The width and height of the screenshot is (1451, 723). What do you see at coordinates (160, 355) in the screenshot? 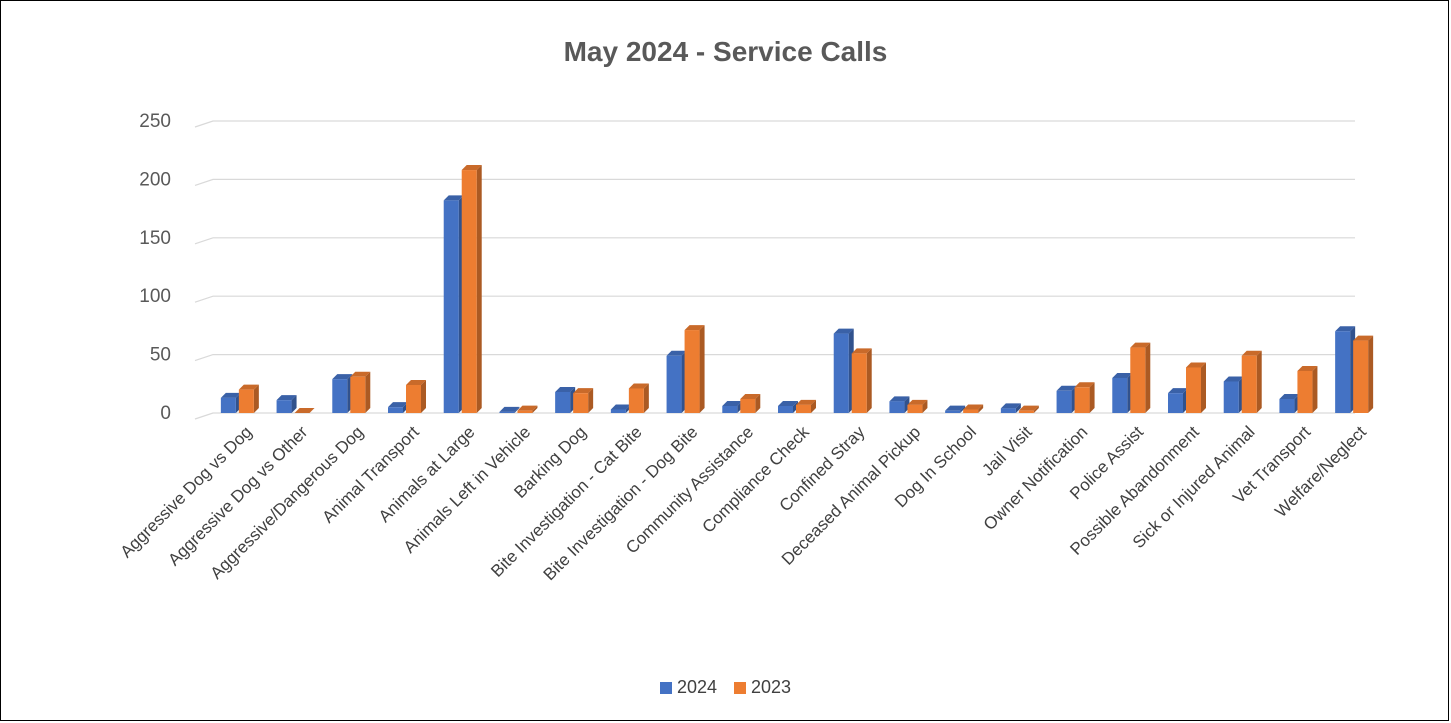
I see `y-tick-label: 50` at bounding box center [160, 355].